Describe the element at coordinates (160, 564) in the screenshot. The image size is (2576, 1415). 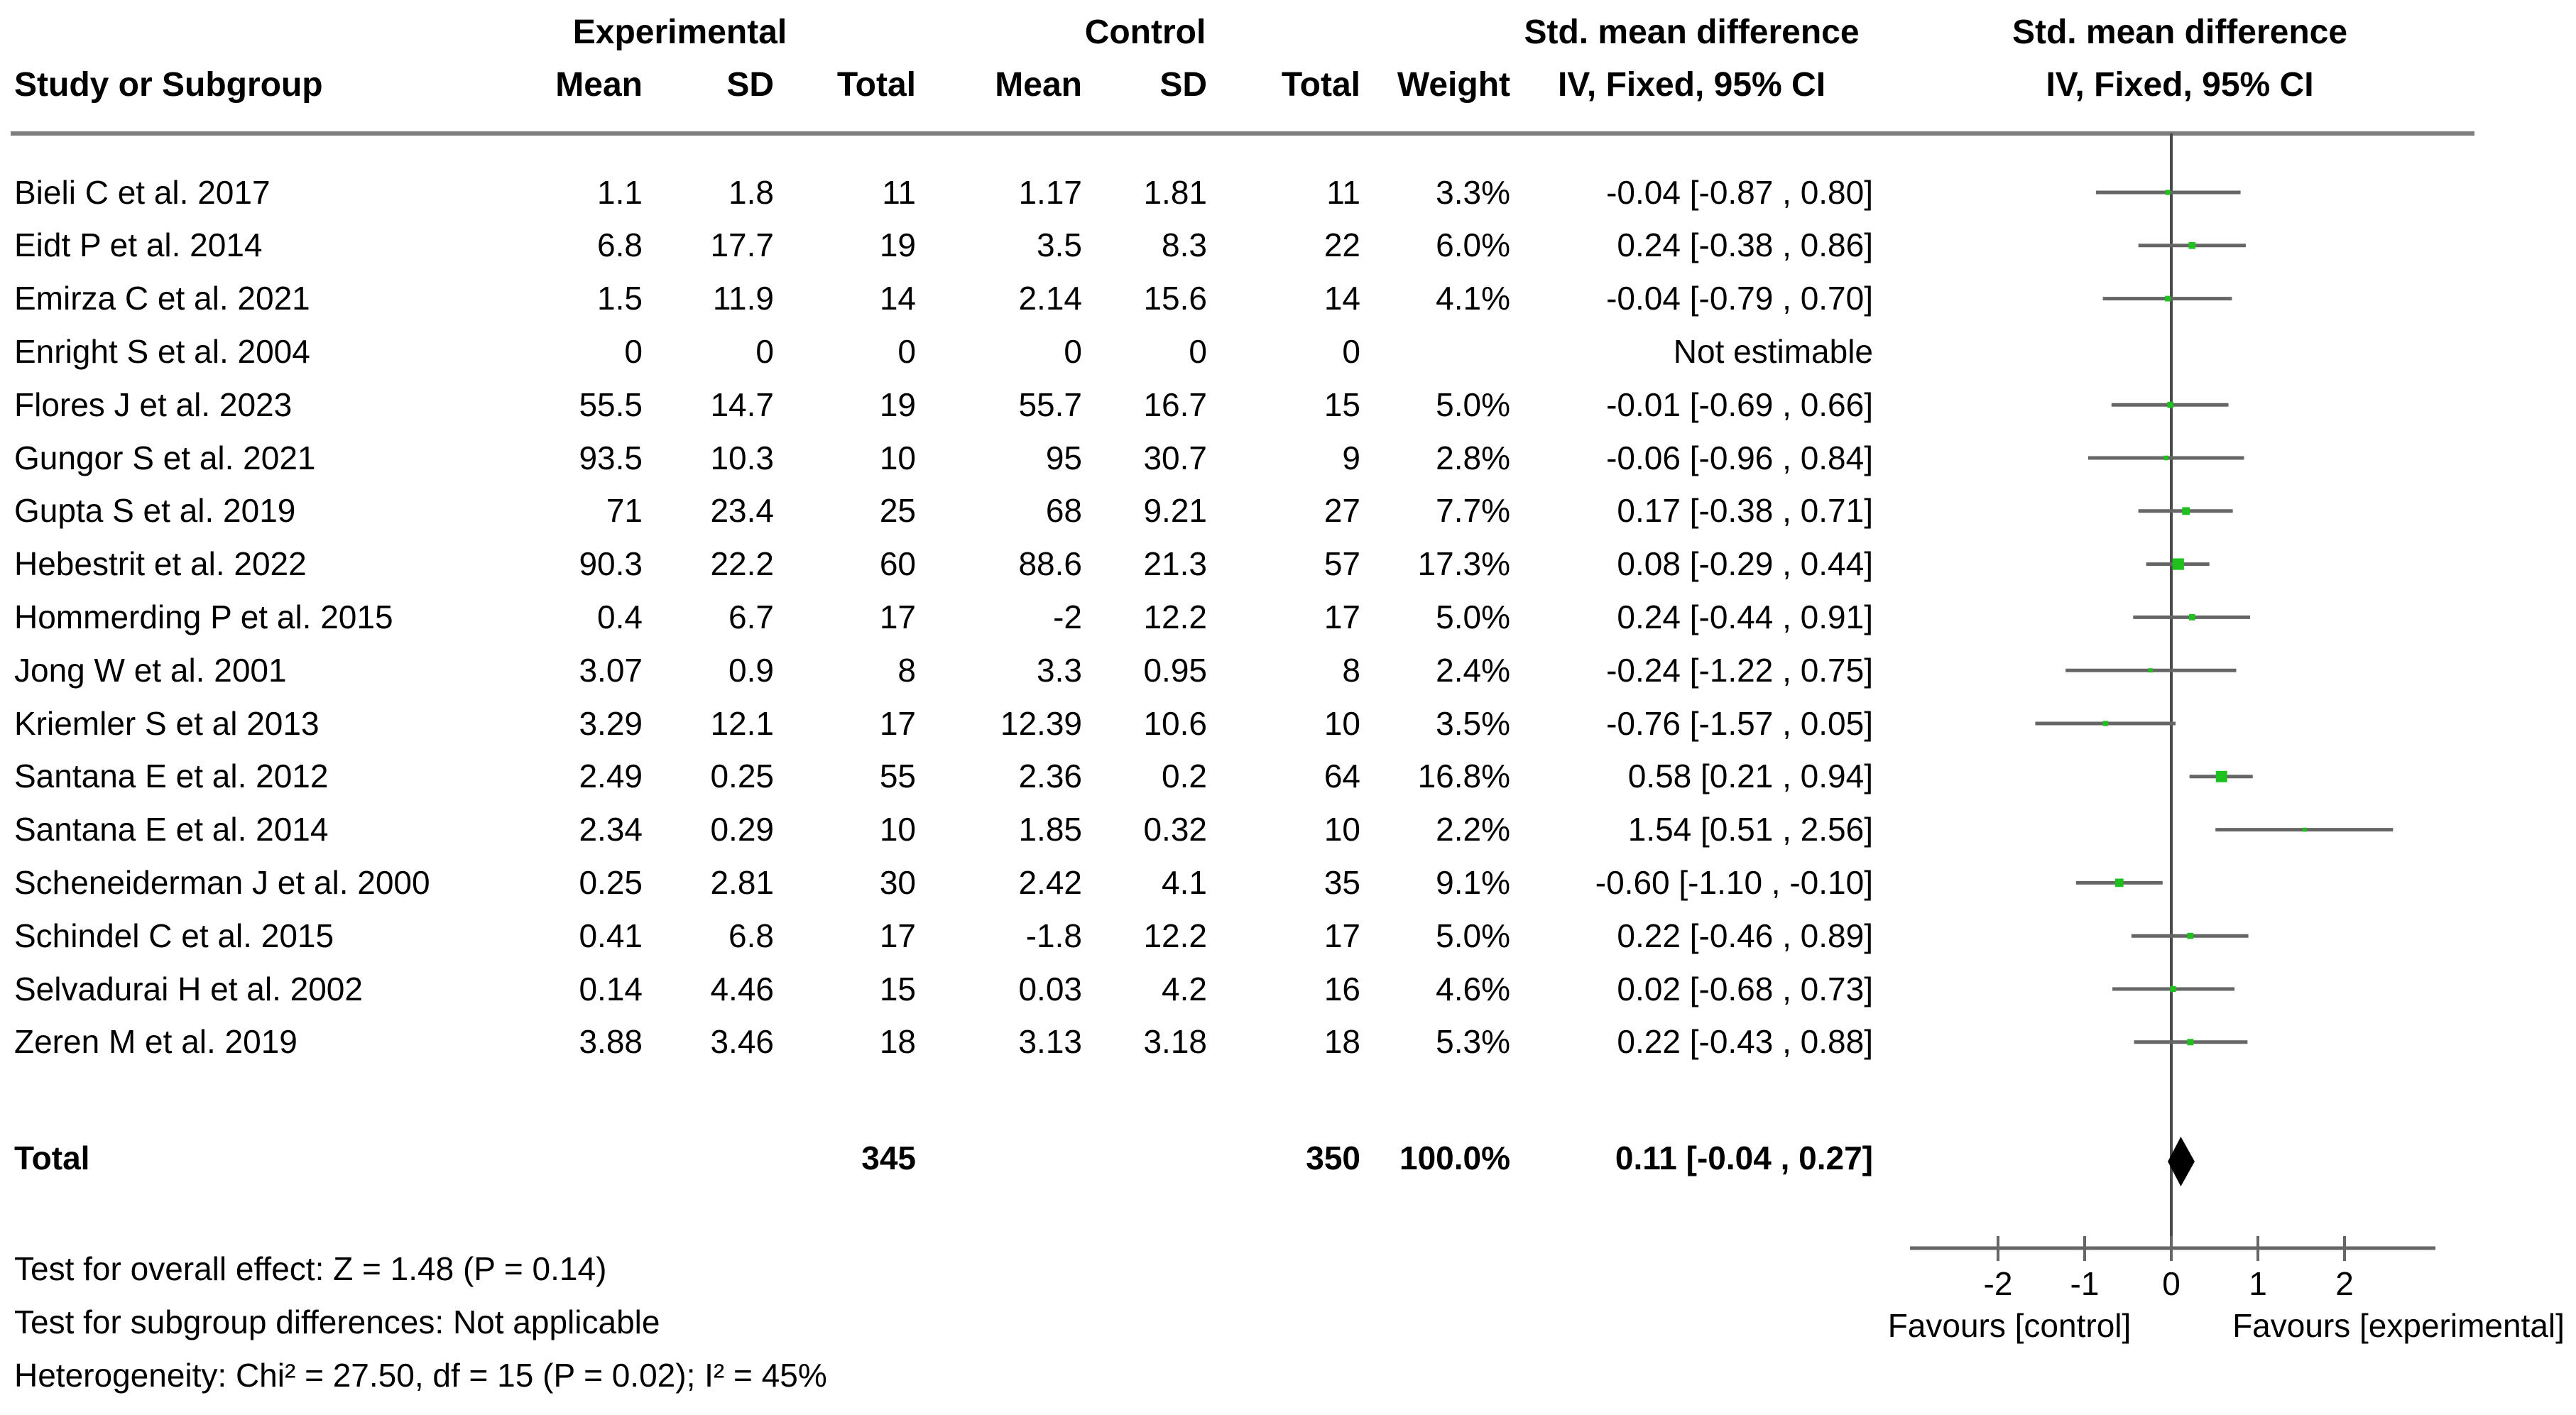
I see `study-name-cell: Hebestrit et al. 2022` at that location.